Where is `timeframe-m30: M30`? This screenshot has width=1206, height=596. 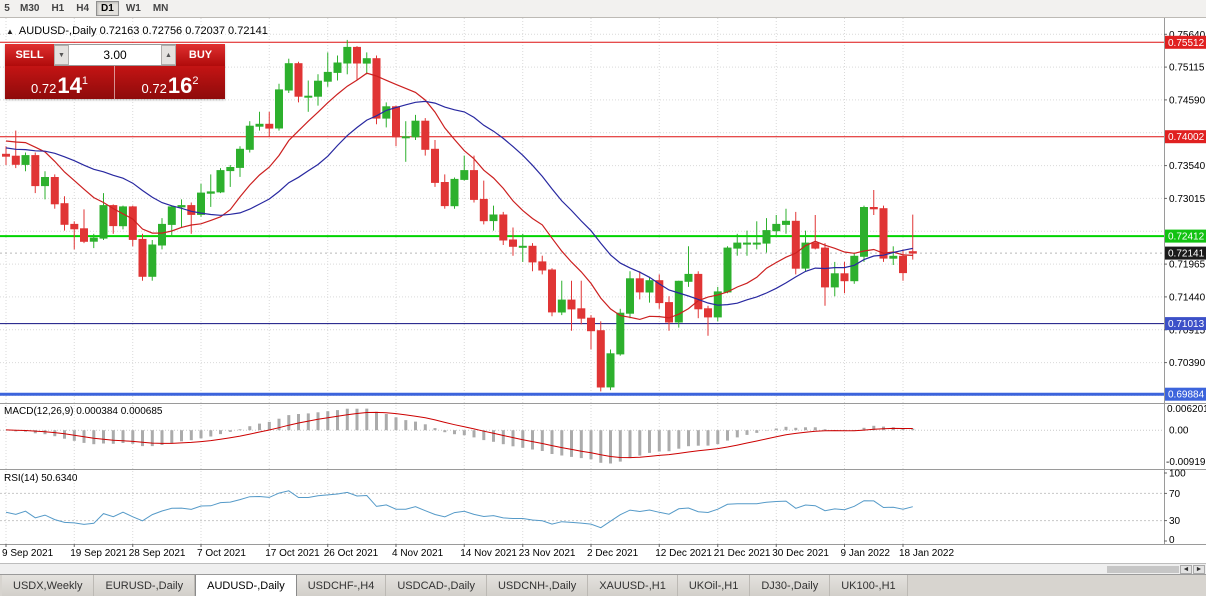 timeframe-m30: M30 is located at coordinates (30, 8).